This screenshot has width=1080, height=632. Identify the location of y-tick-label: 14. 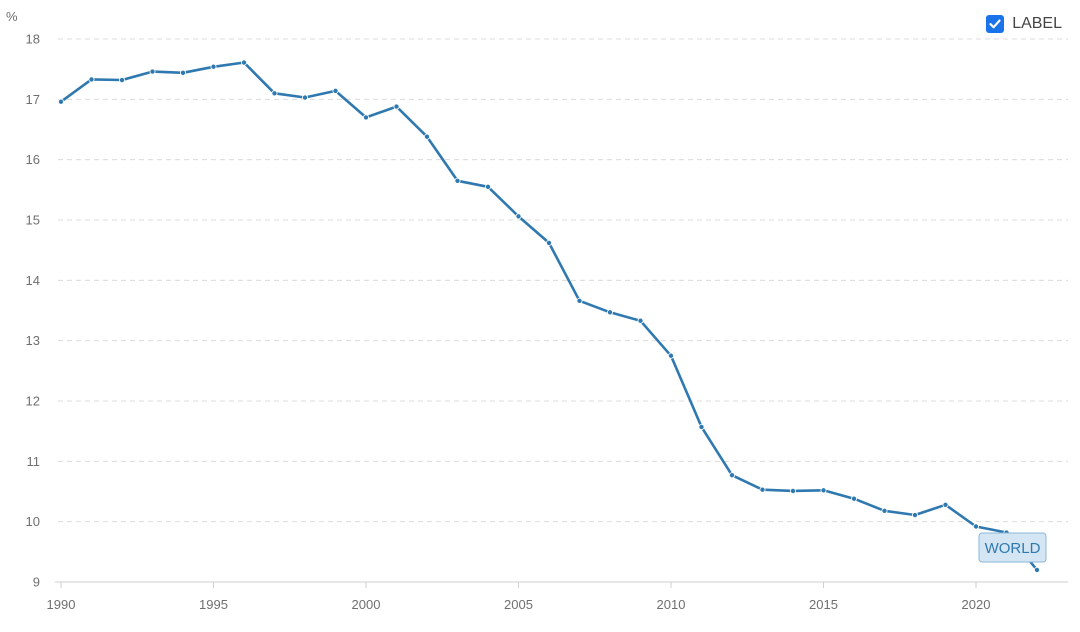
(33, 280).